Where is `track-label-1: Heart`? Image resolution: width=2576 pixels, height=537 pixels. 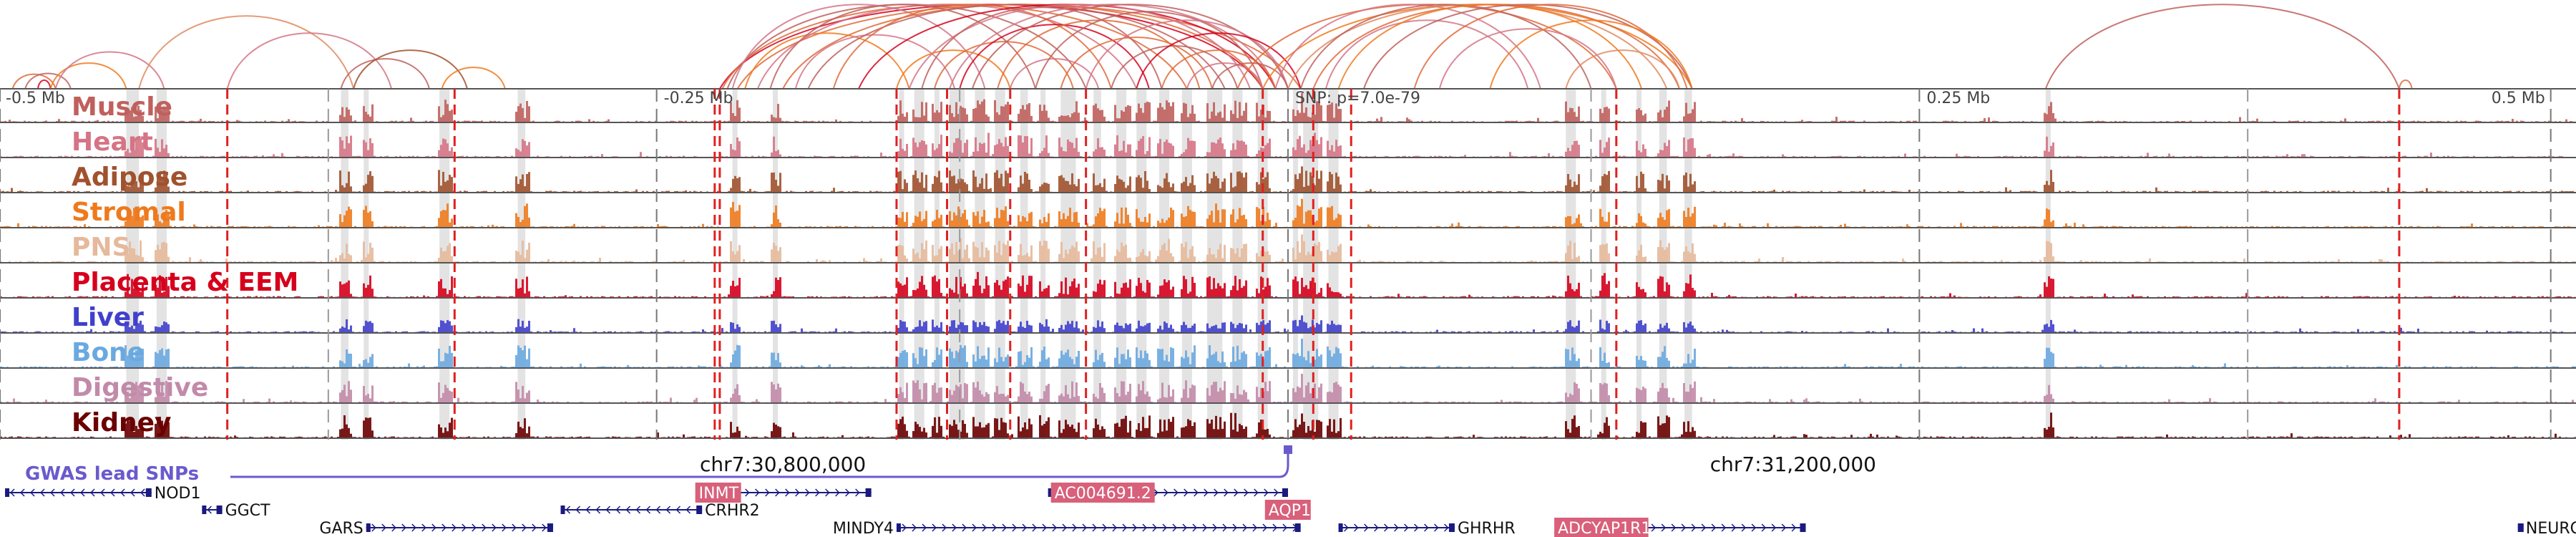 track-label-1: Heart is located at coordinates (112, 142).